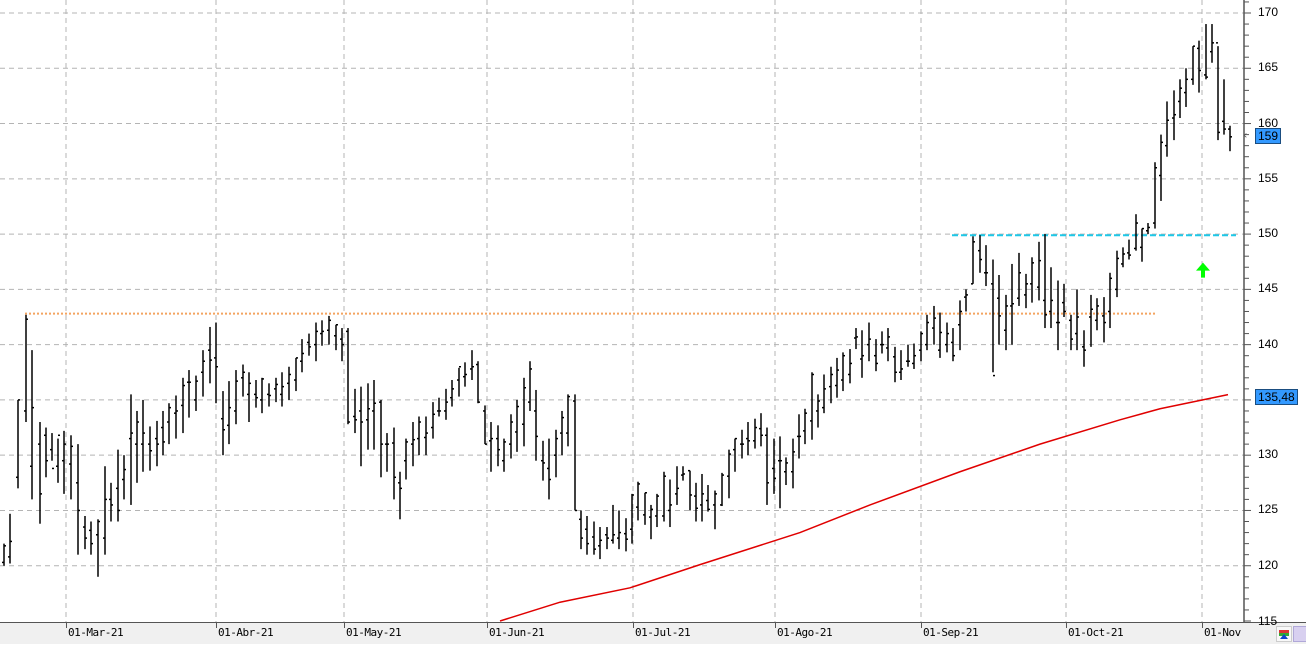  What do you see at coordinates (951, 632) in the screenshot?
I see `x-tick-label: 01-Sep-21` at bounding box center [951, 632].